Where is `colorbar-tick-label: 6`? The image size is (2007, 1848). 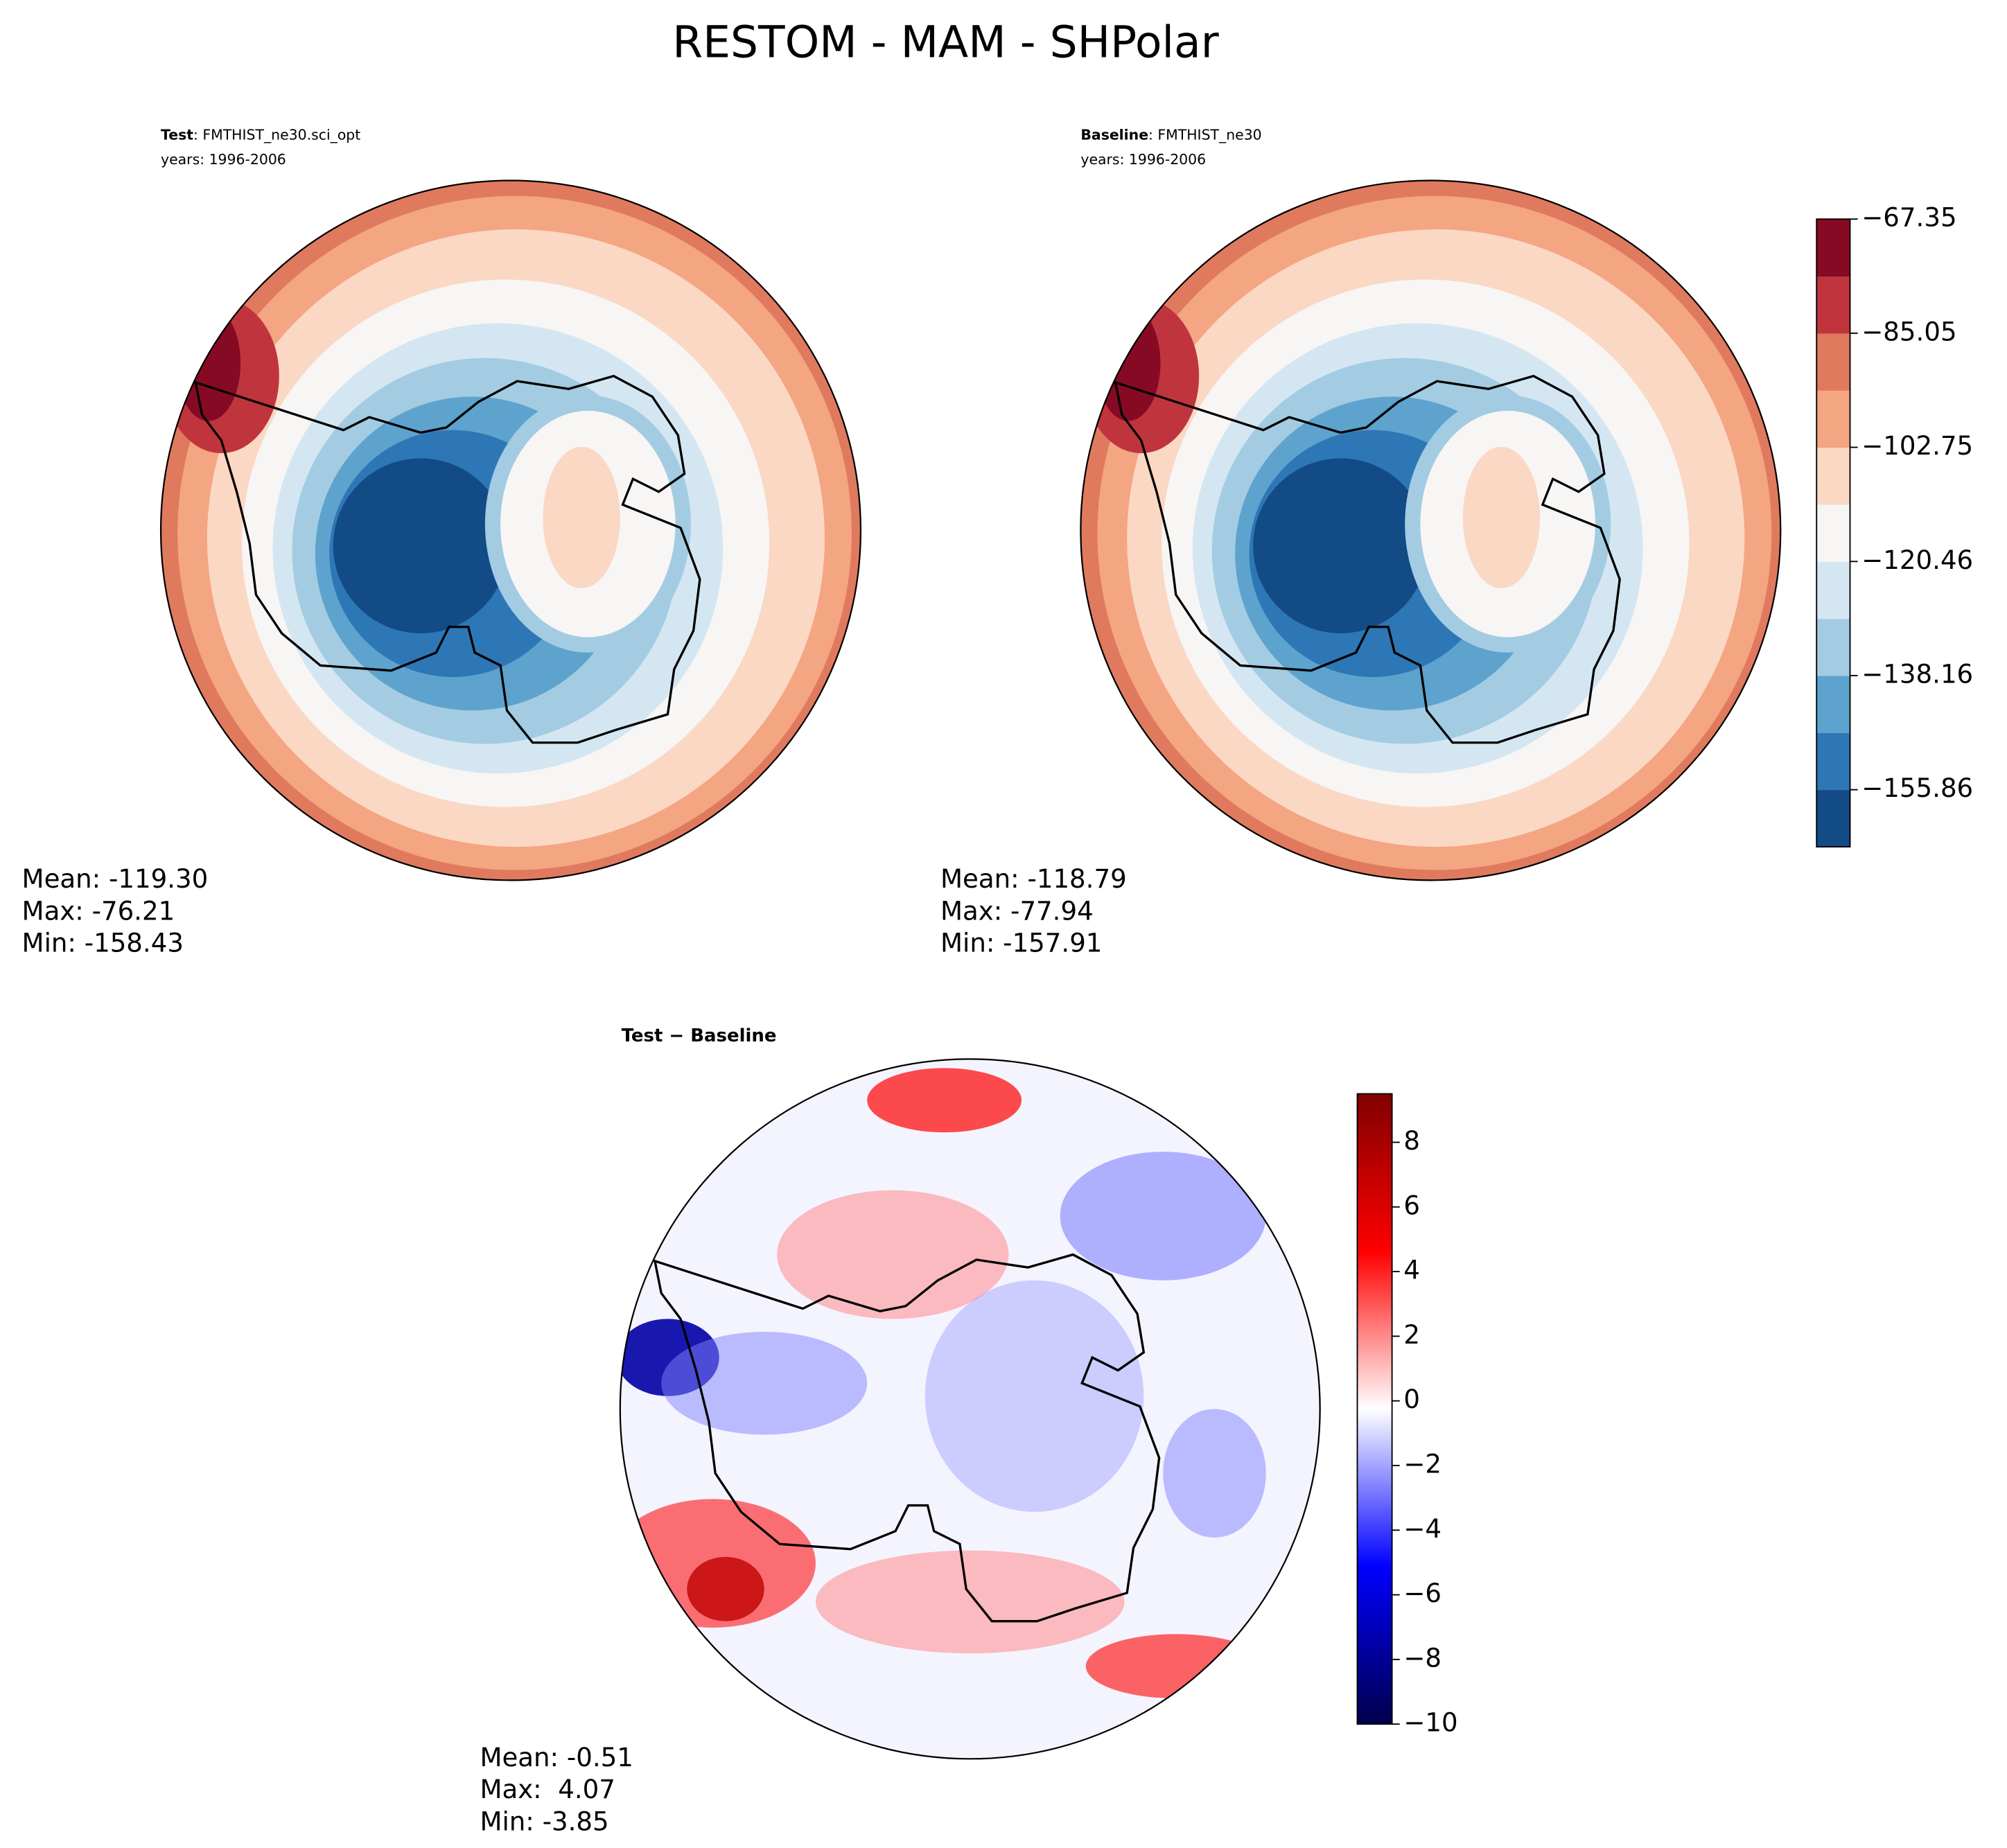
colorbar-tick-label: 6 is located at coordinates (1411, 1205).